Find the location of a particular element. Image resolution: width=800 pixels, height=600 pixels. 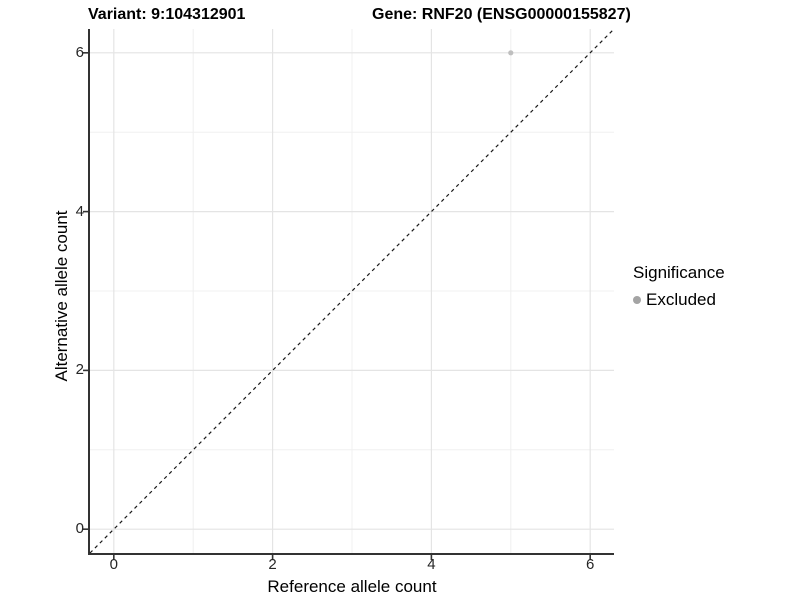

legend-title: Significance is located at coordinates (679, 272).